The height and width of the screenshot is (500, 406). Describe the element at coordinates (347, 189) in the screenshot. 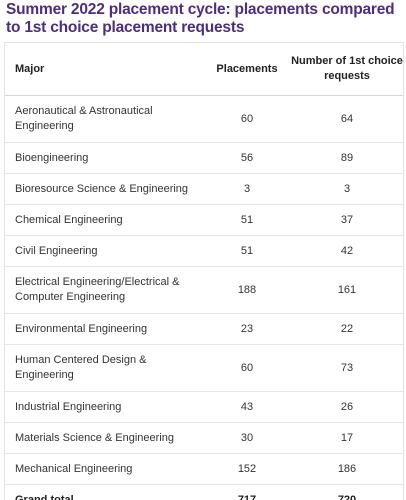

I see `cell-requests: 3` at that location.